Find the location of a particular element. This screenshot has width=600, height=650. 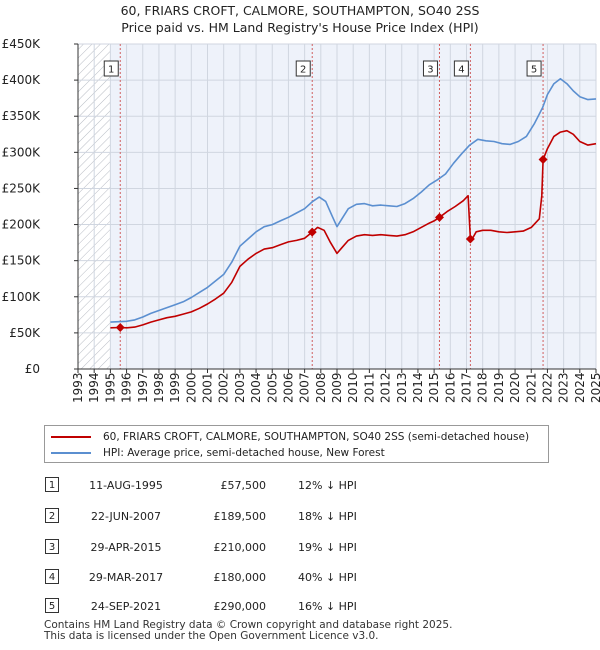

legend-swatch-hpi is located at coordinates (71, 453).